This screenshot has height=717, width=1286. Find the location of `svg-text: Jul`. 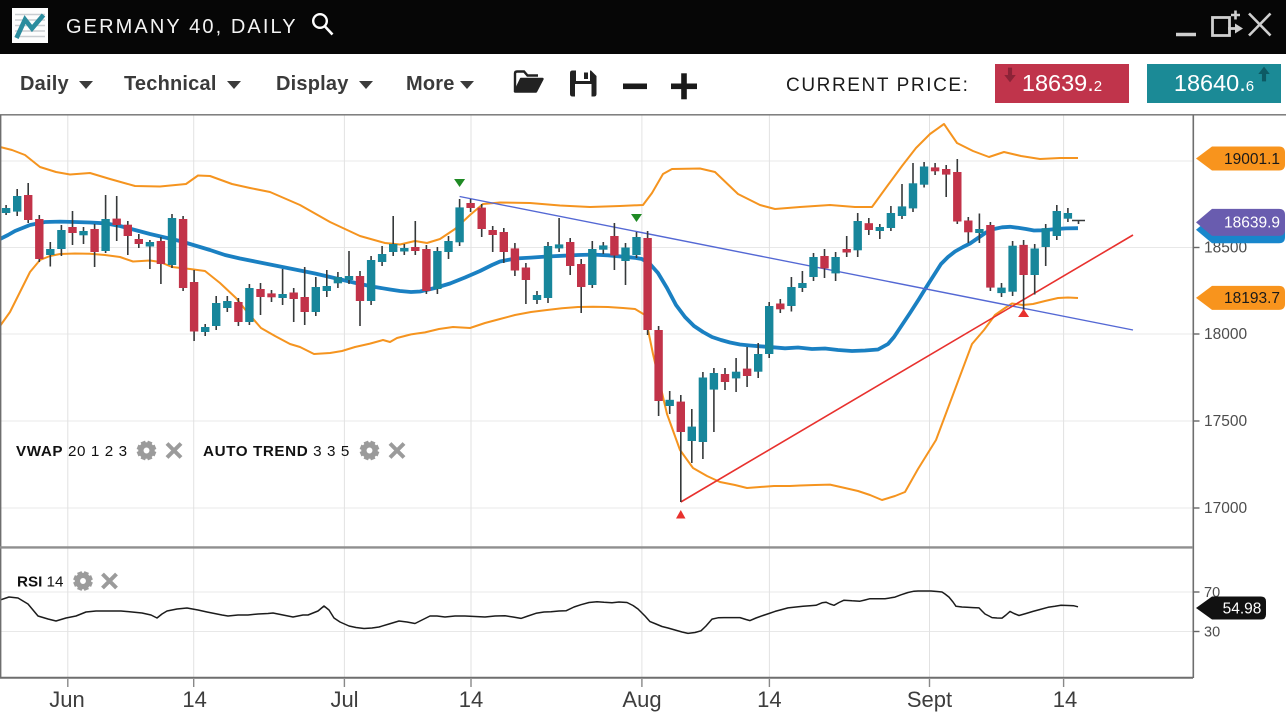

svg-text: Jul is located at coordinates (344, 699).